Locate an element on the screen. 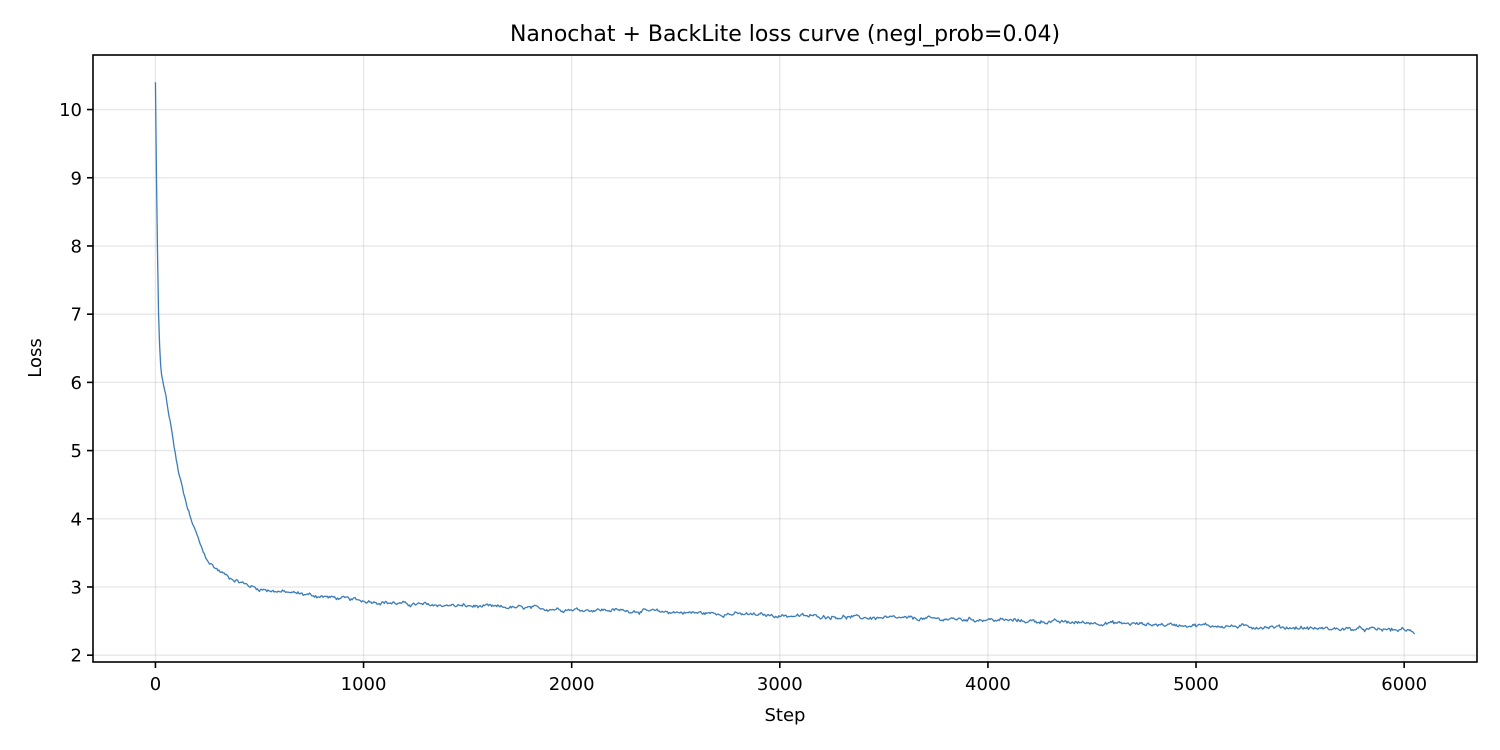 This screenshot has width=1500, height=750. y-tick-label: 3 is located at coordinates (76, 587).